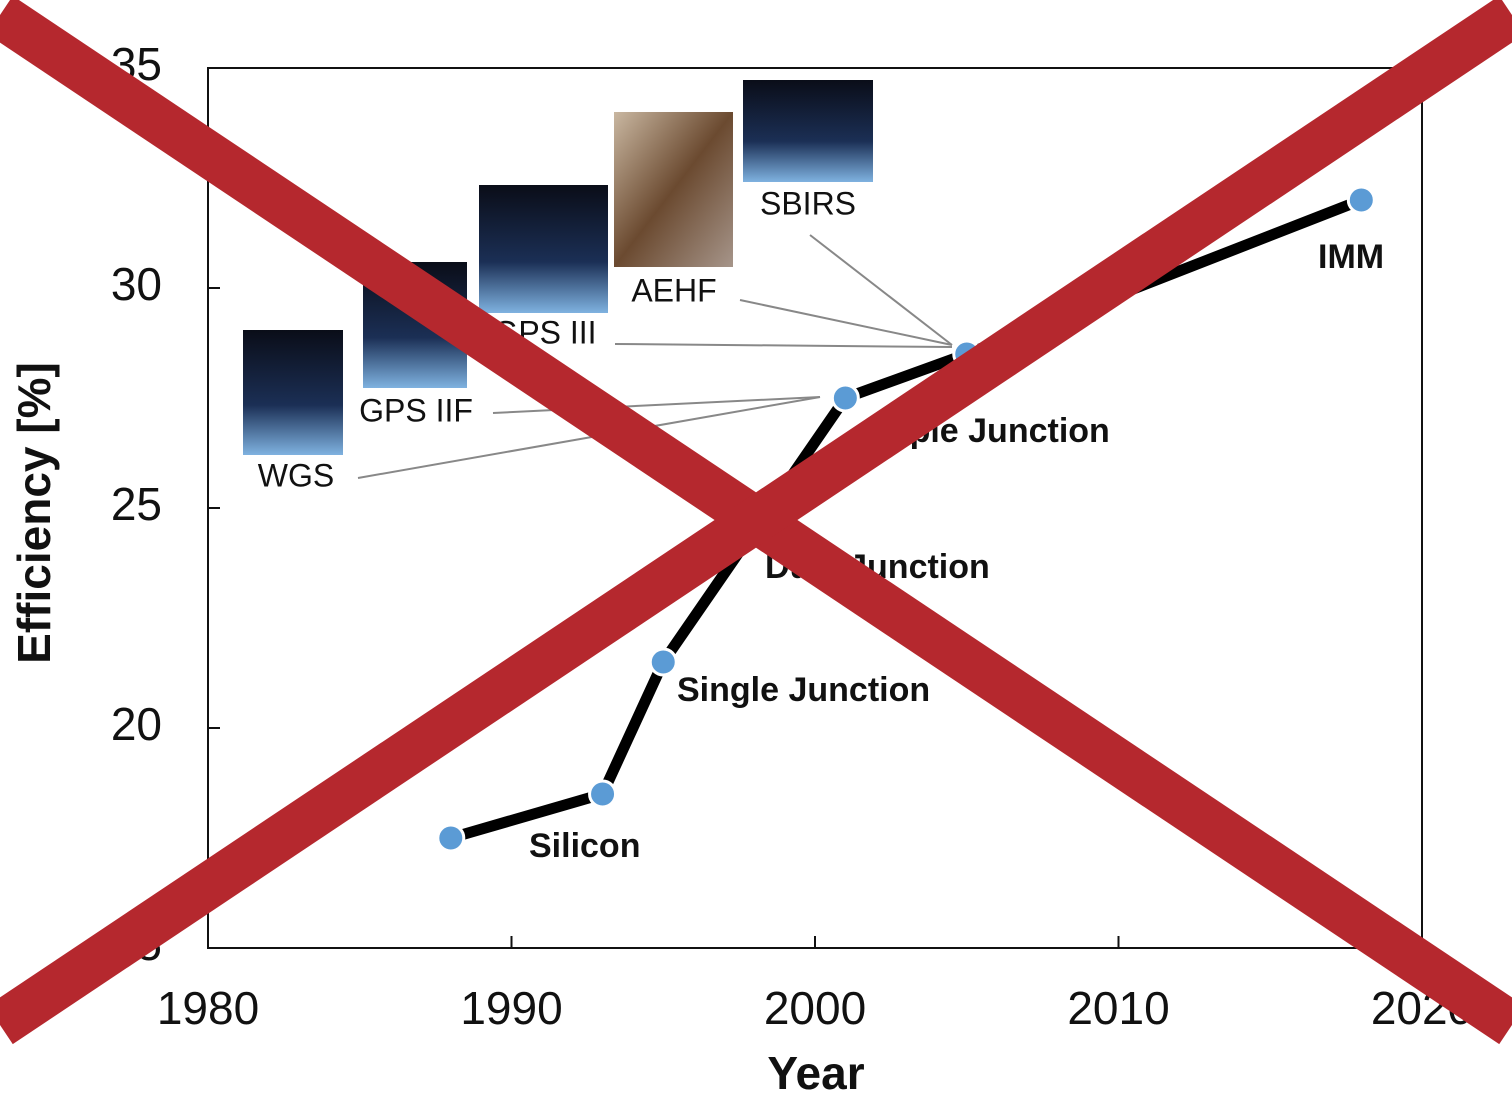 The height and width of the screenshot is (1103, 1512). What do you see at coordinates (416, 410) in the screenshot?
I see `satellite-label: GPS IIF` at bounding box center [416, 410].